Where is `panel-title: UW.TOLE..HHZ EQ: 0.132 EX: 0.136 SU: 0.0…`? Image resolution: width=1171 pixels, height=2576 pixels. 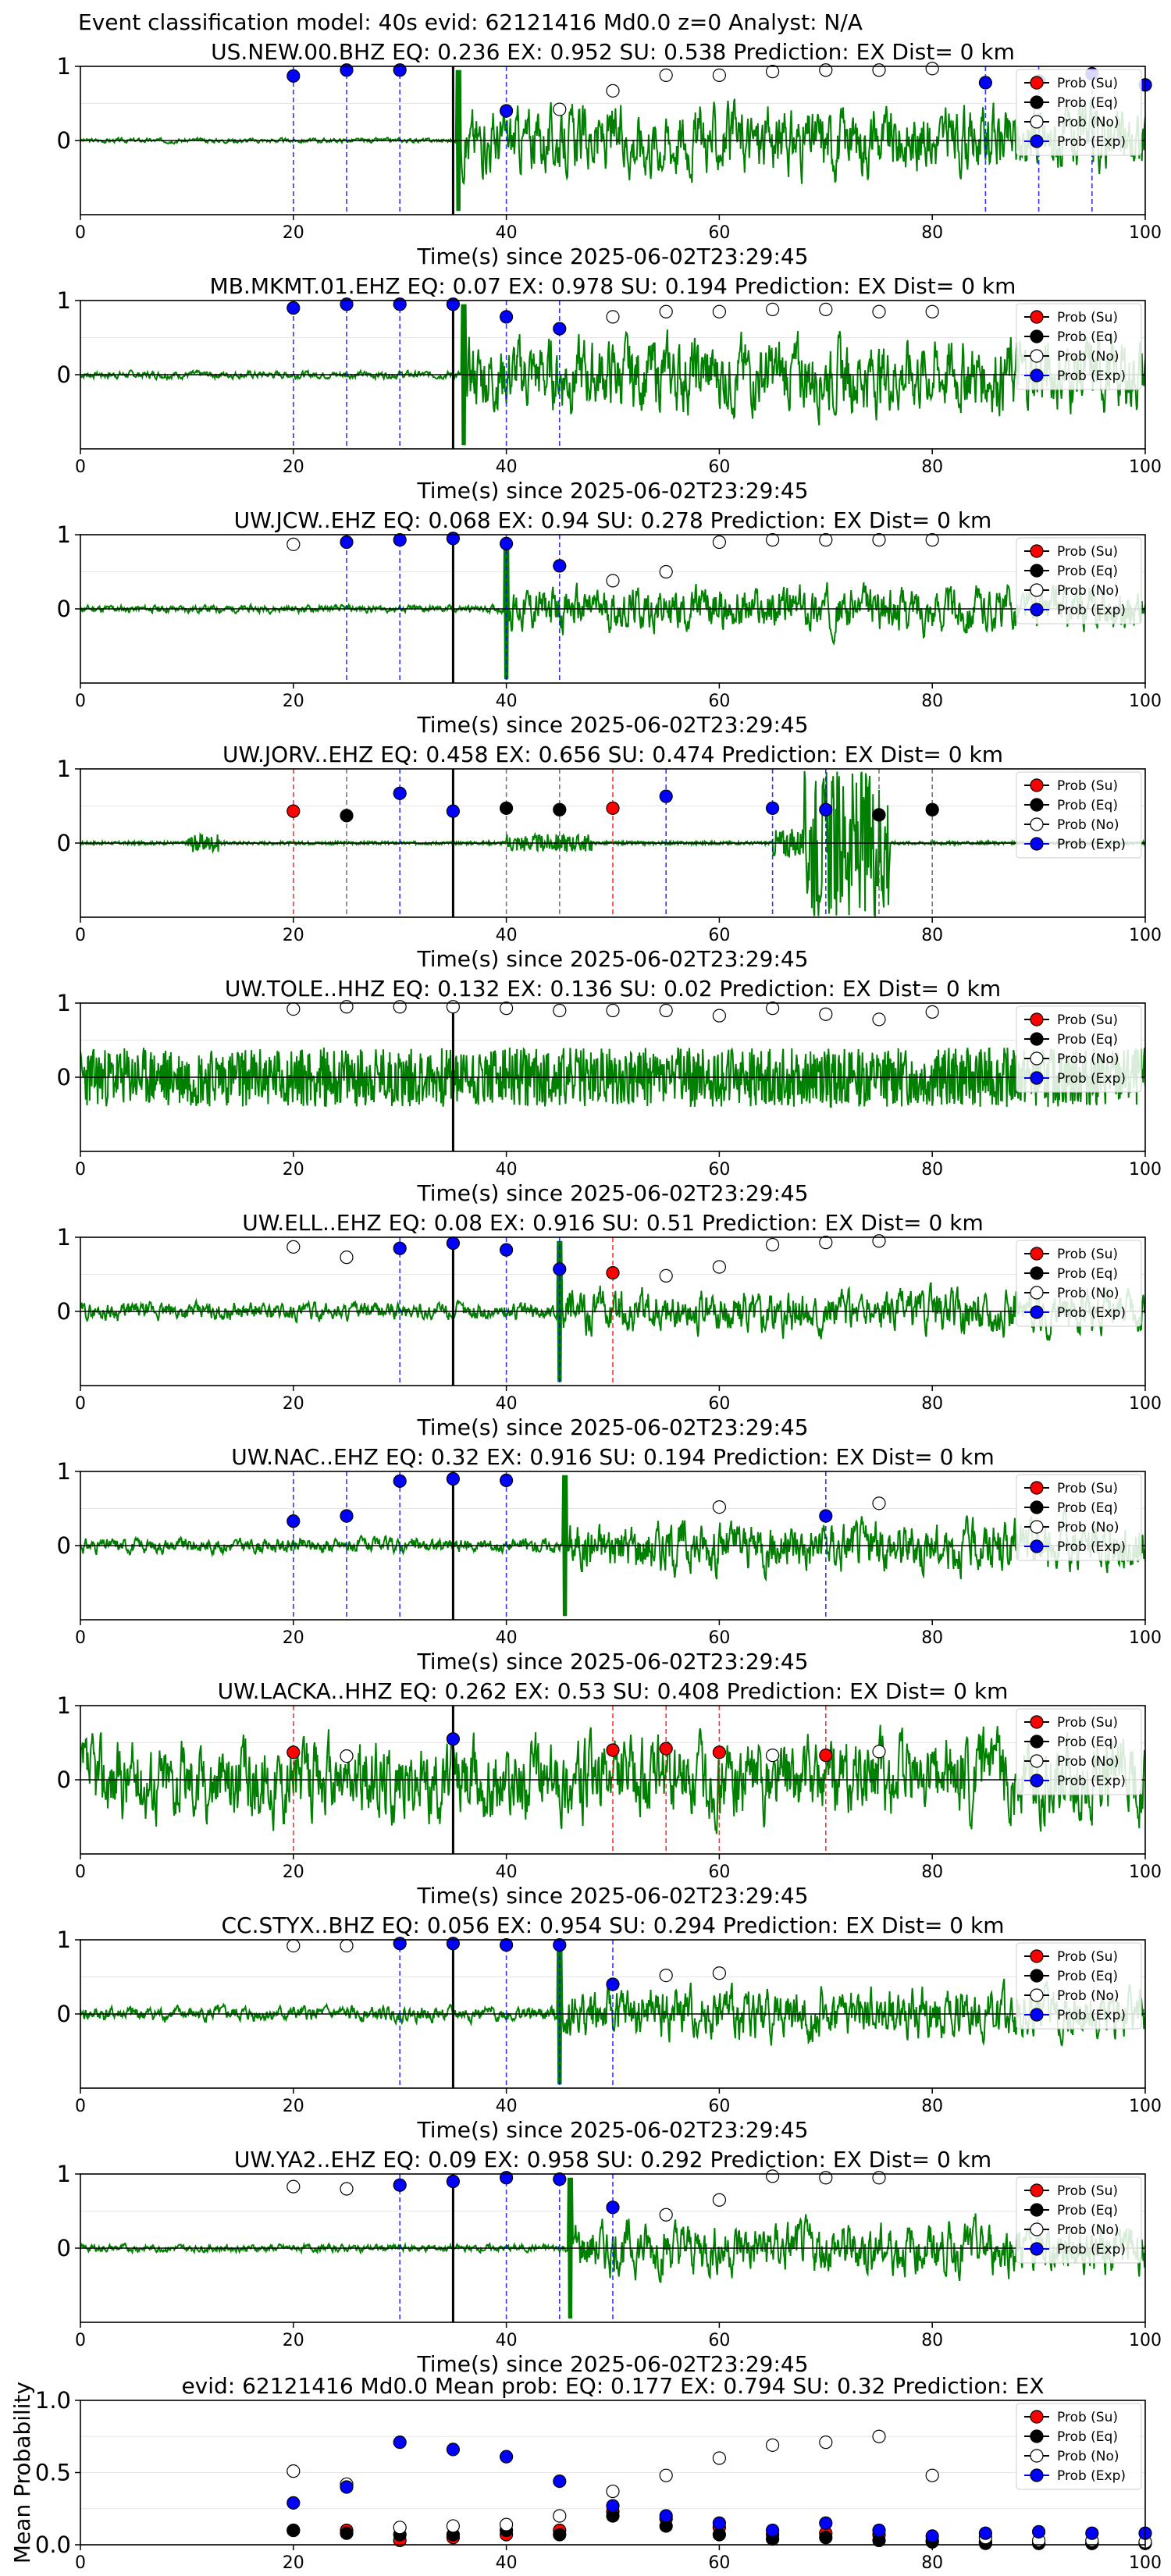 panel-title: UW.TOLE..HHZ EQ: 0.132 EX: 0.136 SU: 0.0… is located at coordinates (613, 989).